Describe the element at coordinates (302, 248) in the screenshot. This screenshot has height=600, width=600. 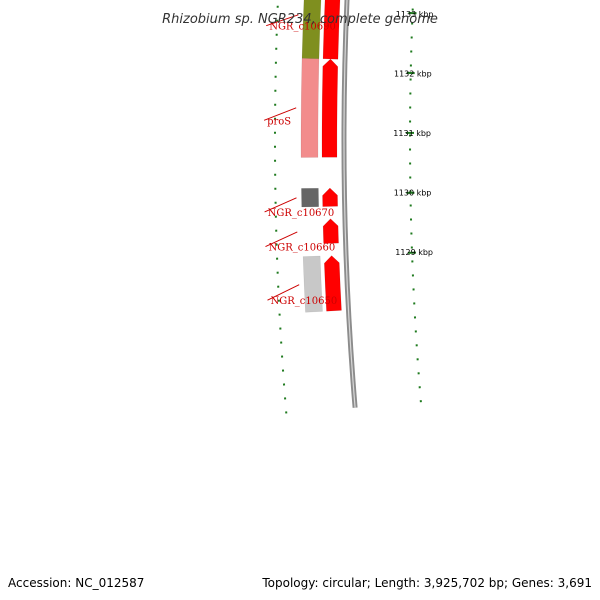
I see `gene-label: NGR_c10660` at that location.